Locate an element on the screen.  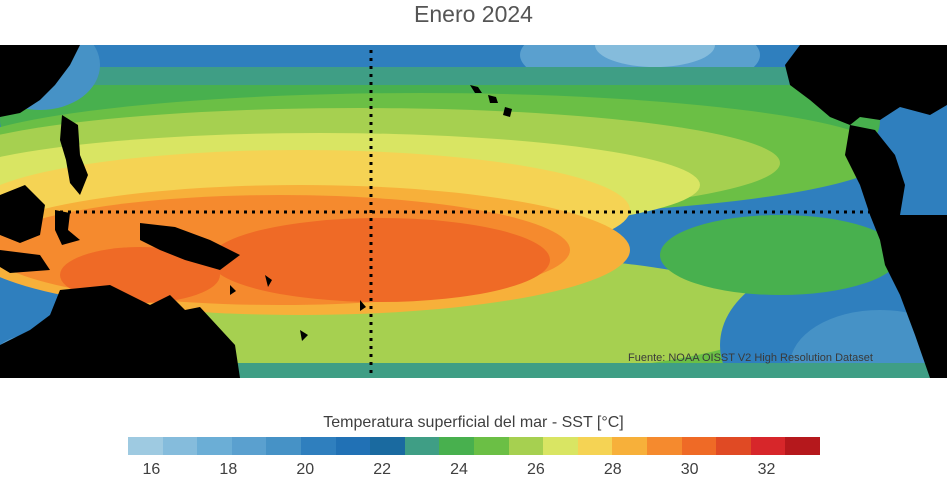
colorbar-tick-label: 24 is located at coordinates (459, 469).